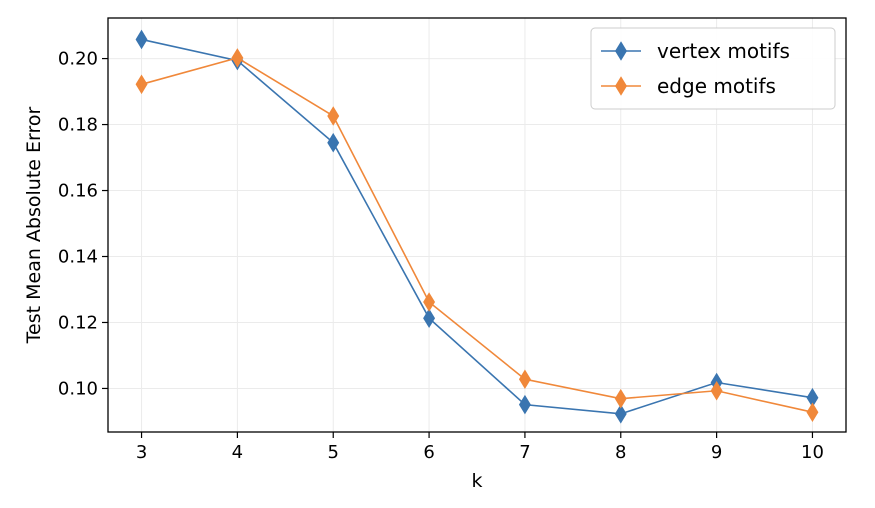  Describe the element at coordinates (723, 51) in the screenshot. I see `legend-label: vertex motifs` at that location.